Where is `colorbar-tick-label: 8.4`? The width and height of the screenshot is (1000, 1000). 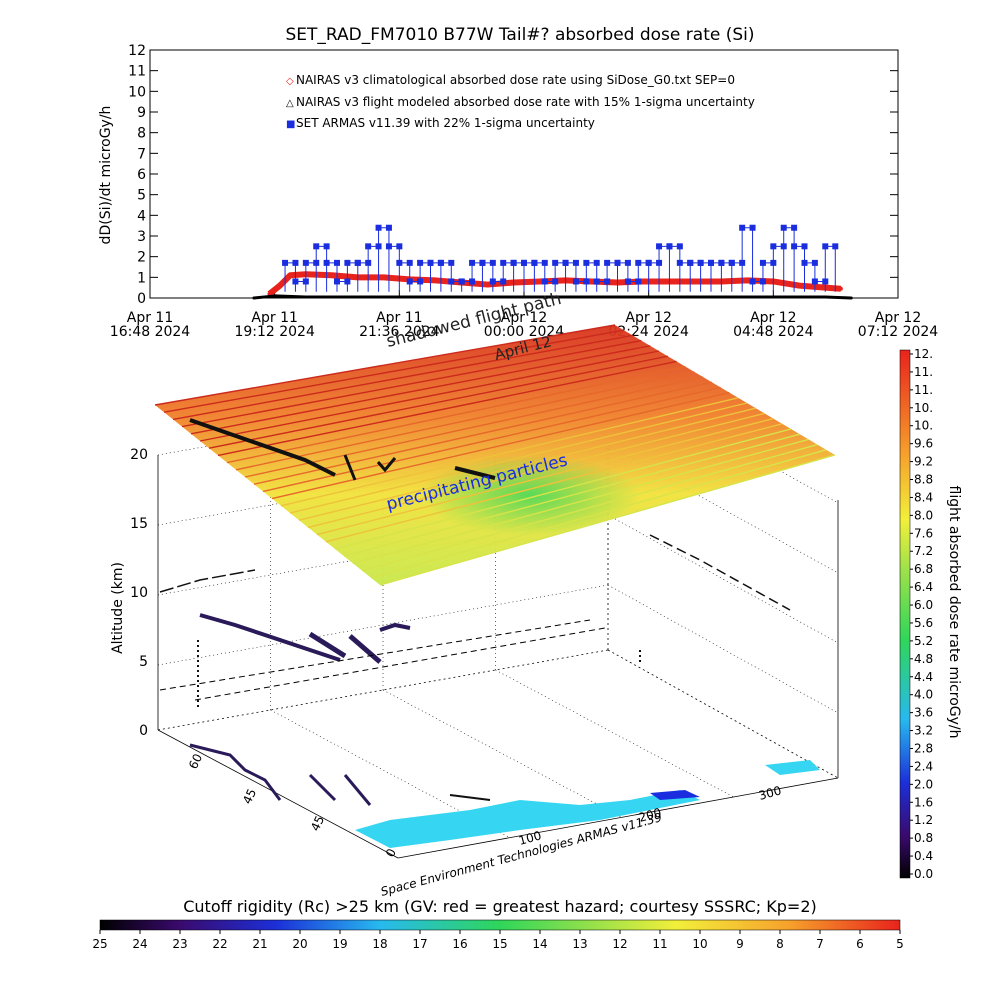 colorbar-tick-label: 8.4 is located at coordinates (923, 497).